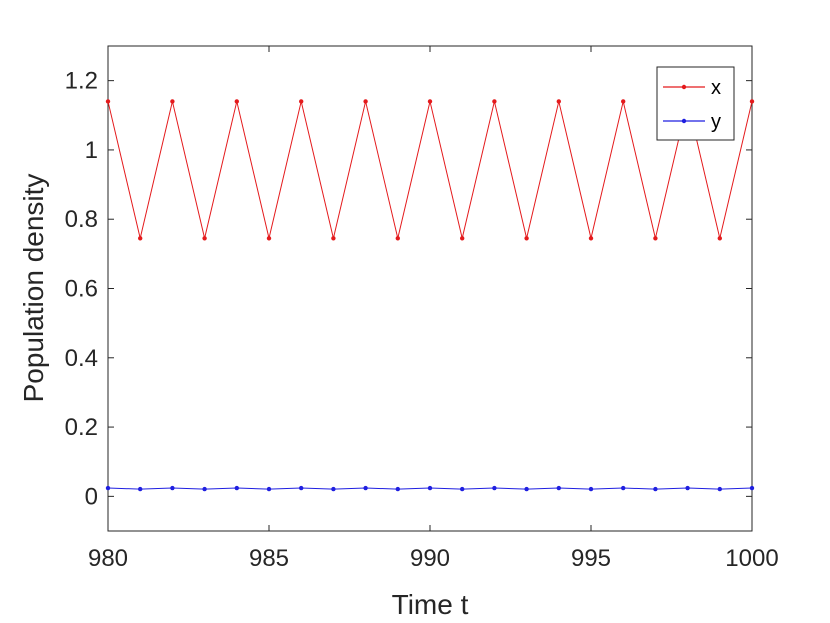 This screenshot has height=623, width=830. What do you see at coordinates (81, 81) in the screenshot?
I see `y-tick-label: 1.2` at bounding box center [81, 81].